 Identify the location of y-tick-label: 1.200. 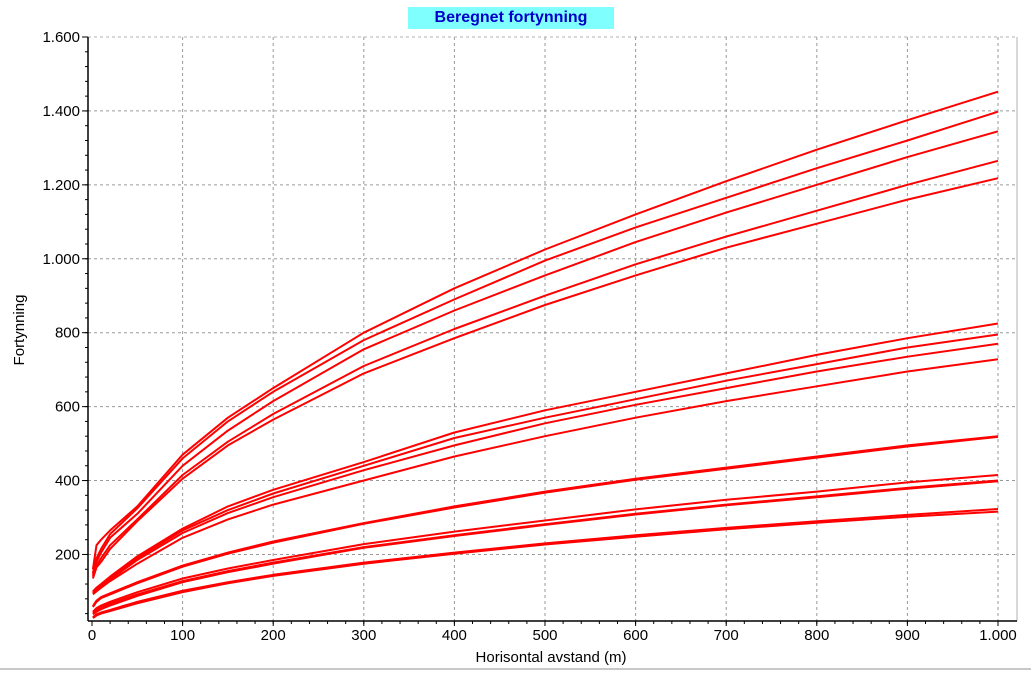
(61, 185).